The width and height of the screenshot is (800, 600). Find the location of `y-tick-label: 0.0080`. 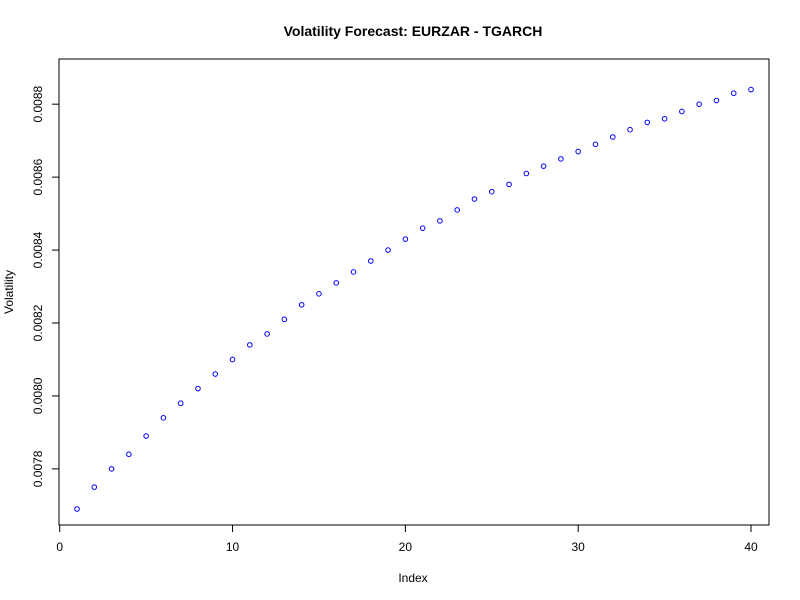

y-tick-label: 0.0080 is located at coordinates (38, 395).